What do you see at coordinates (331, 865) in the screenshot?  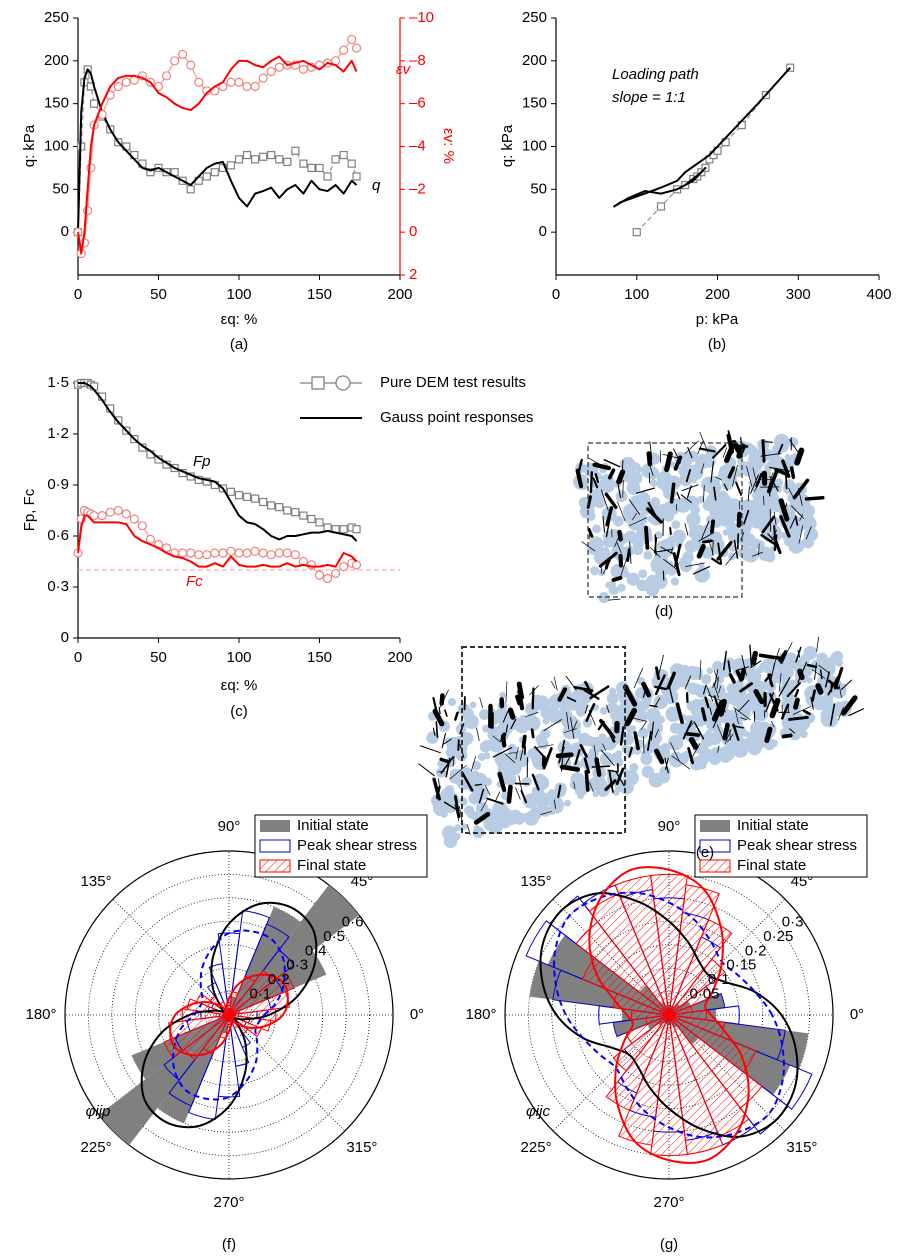 I see `legend-label: Final state` at bounding box center [331, 865].